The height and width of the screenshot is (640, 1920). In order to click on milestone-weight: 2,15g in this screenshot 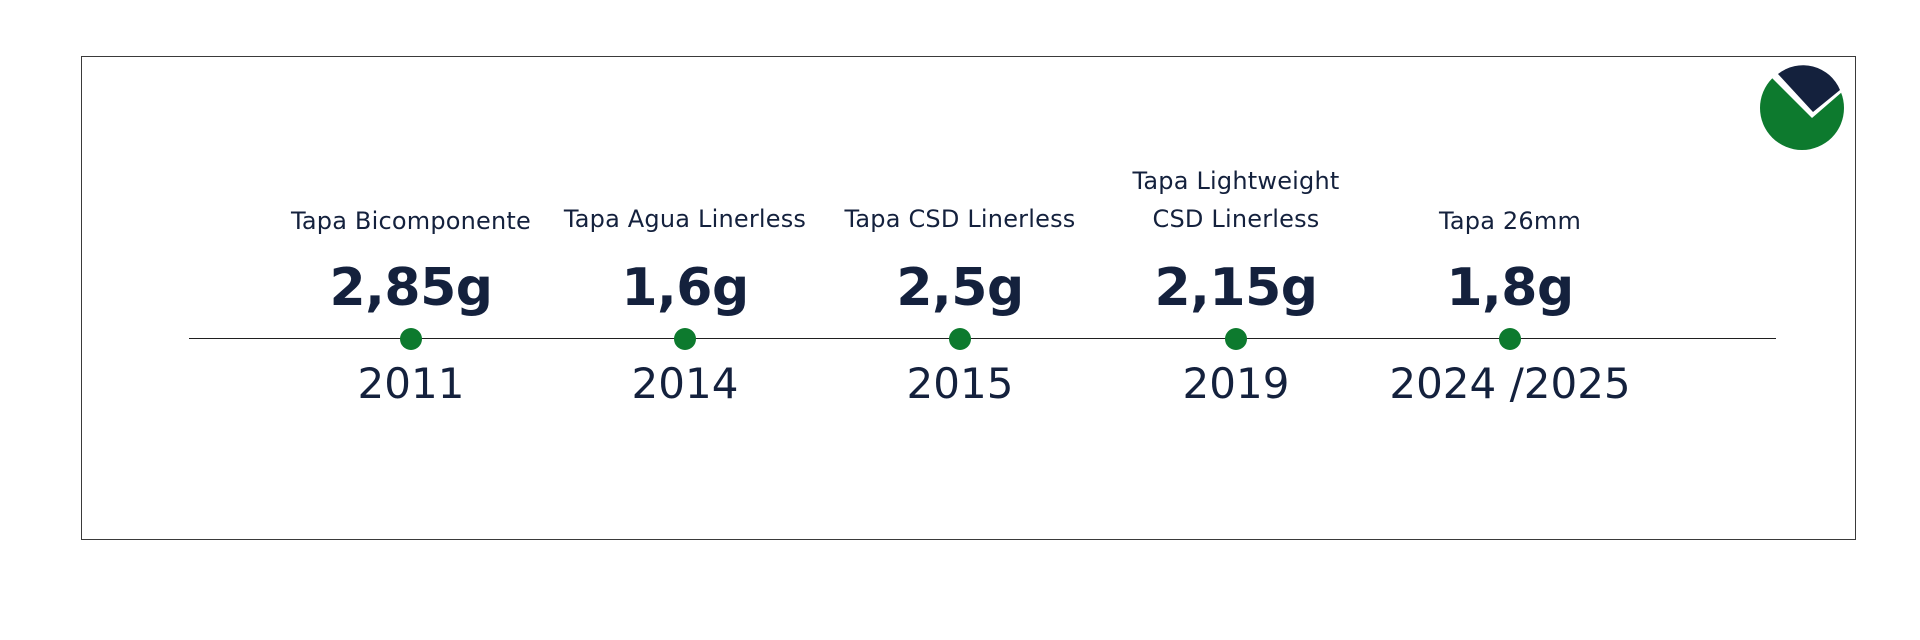, I will do `click(1236, 288)`.